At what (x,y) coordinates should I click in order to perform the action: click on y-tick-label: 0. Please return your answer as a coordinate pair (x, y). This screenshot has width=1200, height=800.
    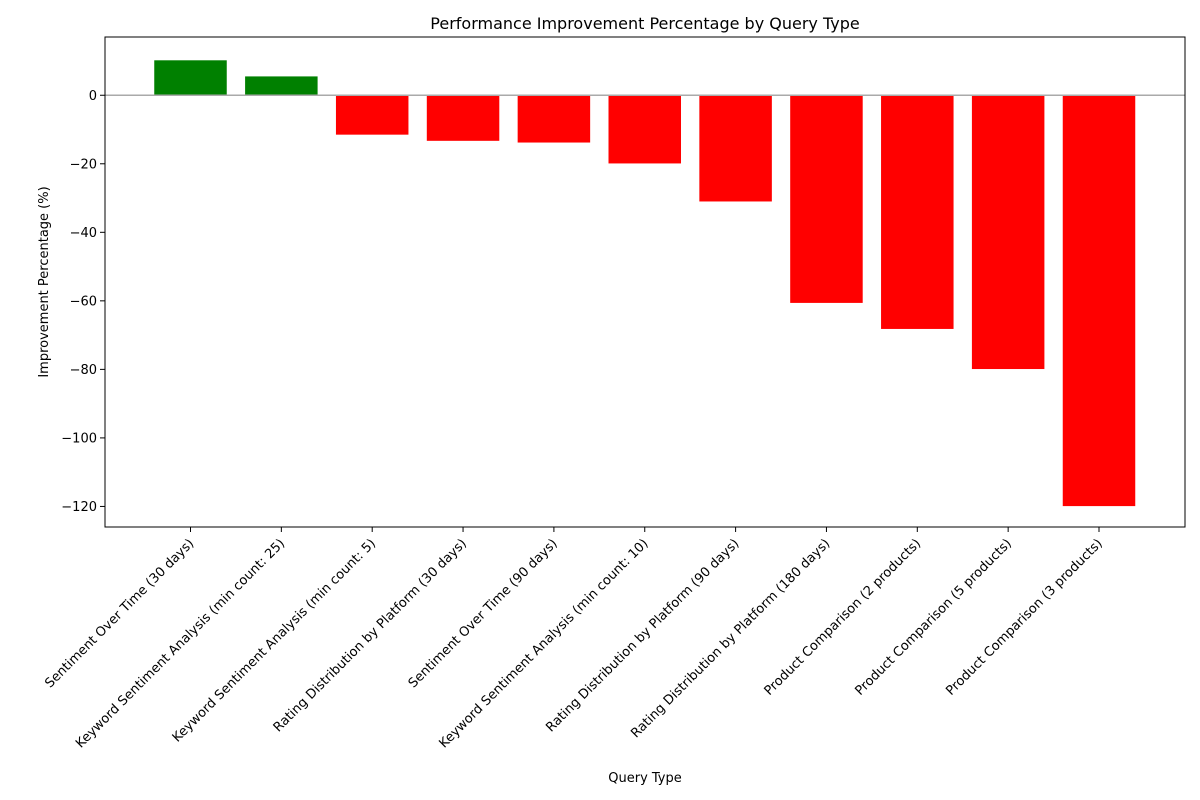
    Looking at the image, I should click on (93, 96).